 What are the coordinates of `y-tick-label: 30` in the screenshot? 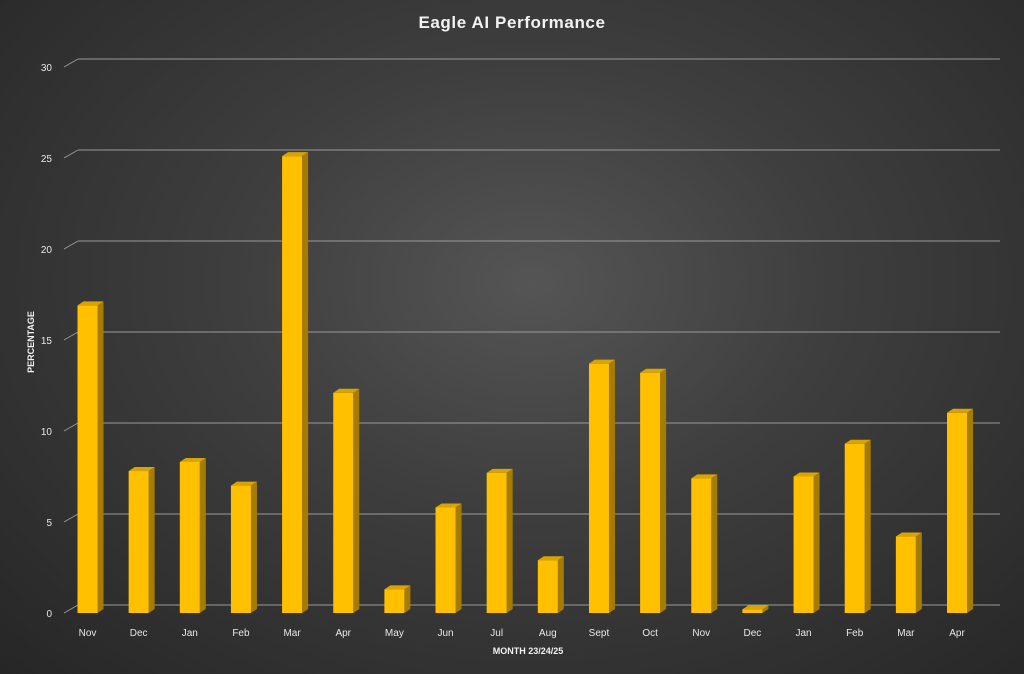 It's located at (47, 68).